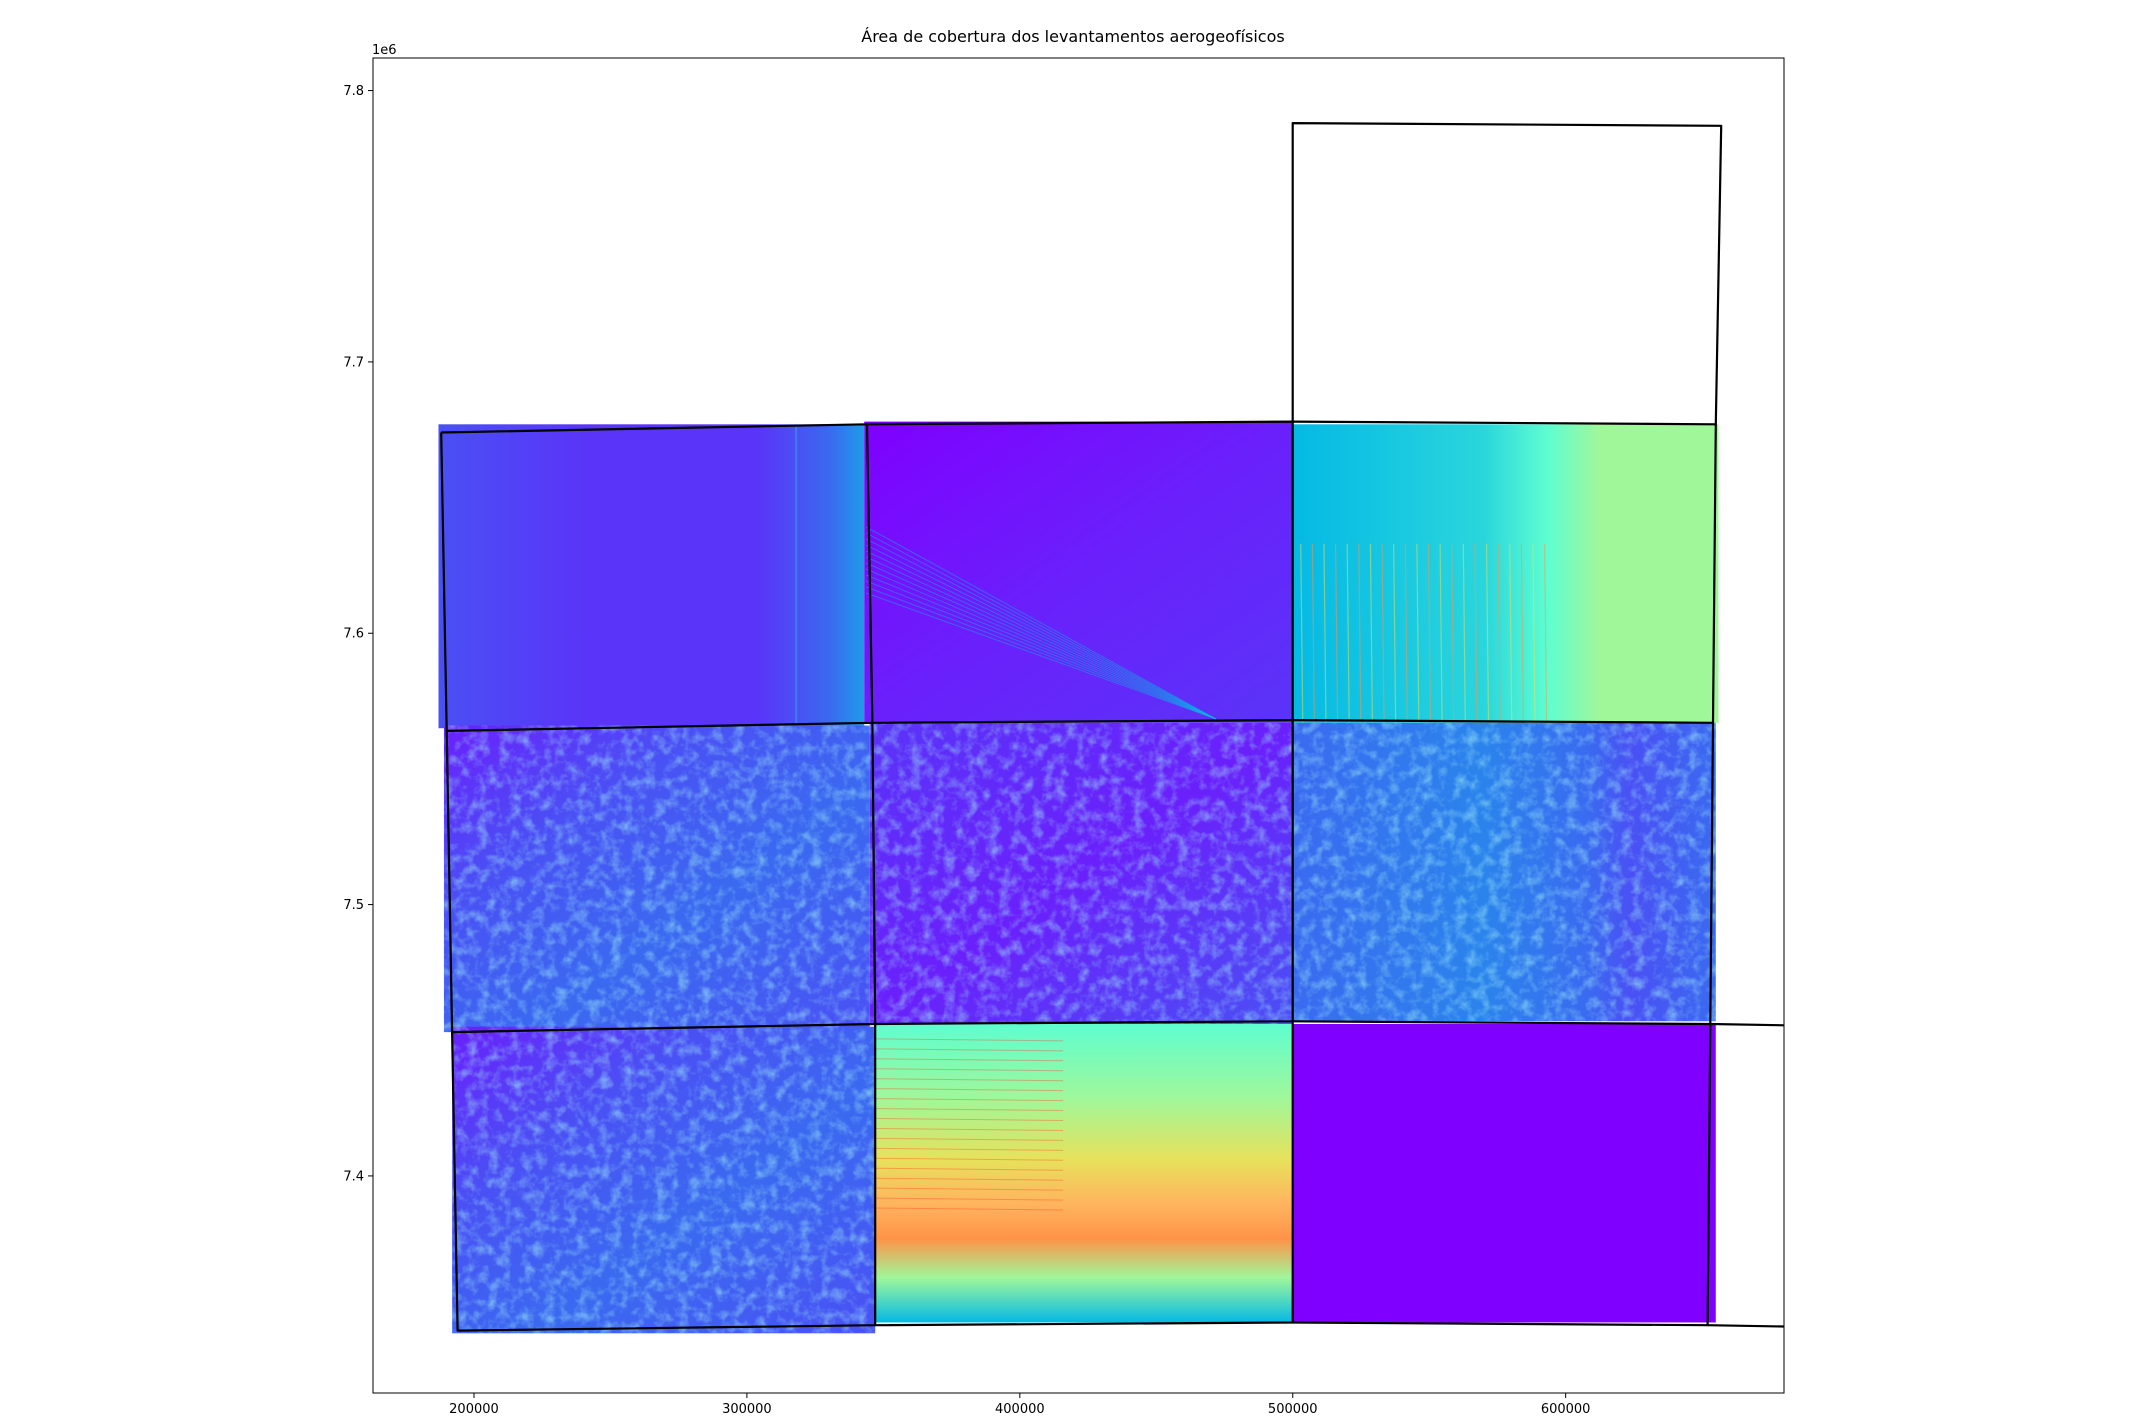 The width and height of the screenshot is (2137, 1425). Describe the element at coordinates (747, 1409) in the screenshot. I see `x-tick-label: 300000` at that location.